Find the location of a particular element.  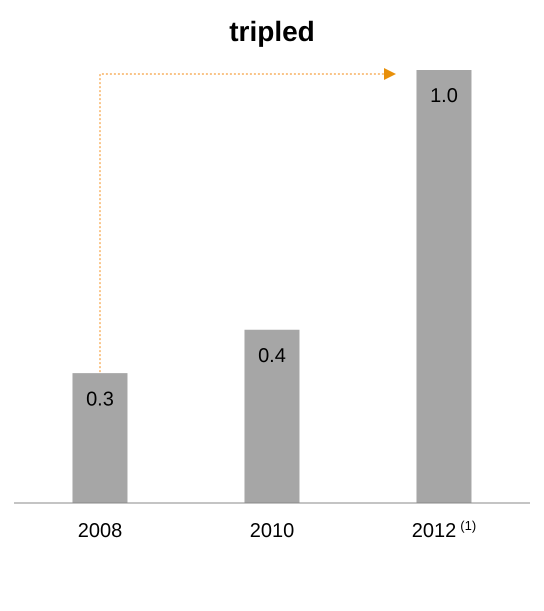

text: tripled is located at coordinates (272, 32).